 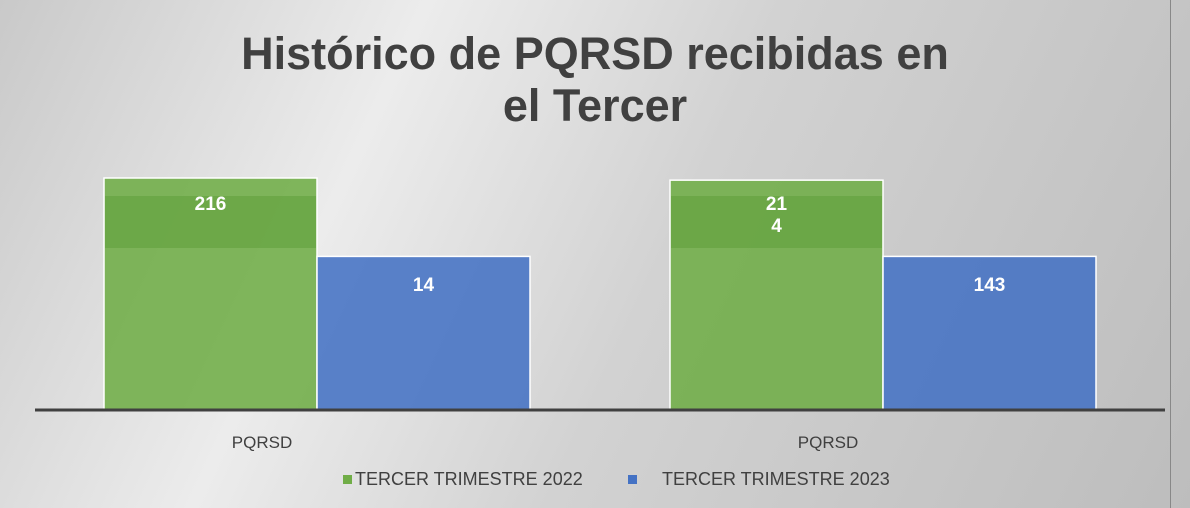 What do you see at coordinates (989, 285) in the screenshot?
I see `data-label: 143` at bounding box center [989, 285].